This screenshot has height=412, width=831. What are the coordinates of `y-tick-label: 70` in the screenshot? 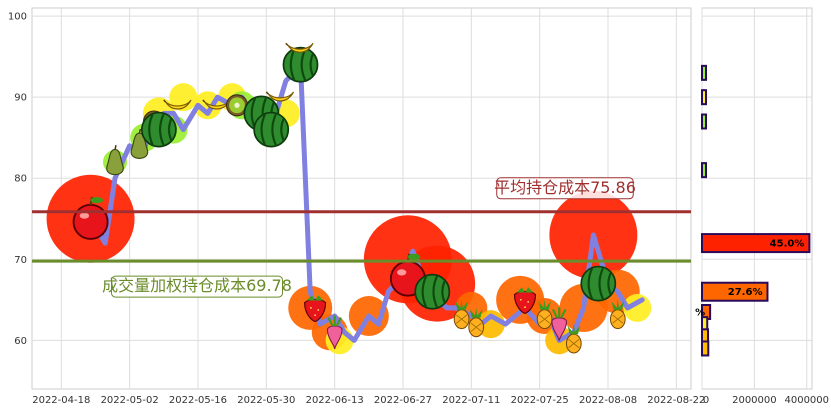 It's located at (20, 260).